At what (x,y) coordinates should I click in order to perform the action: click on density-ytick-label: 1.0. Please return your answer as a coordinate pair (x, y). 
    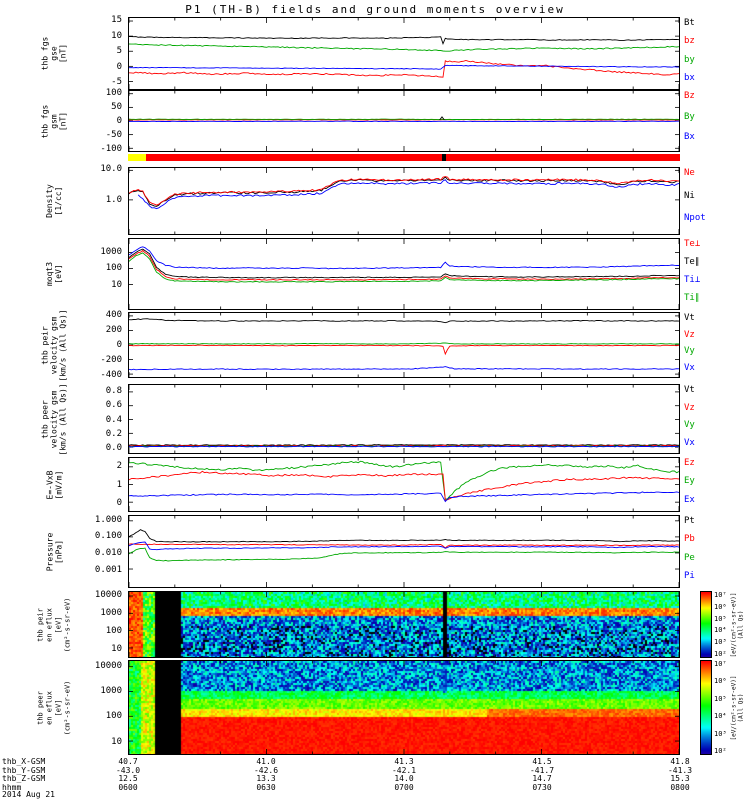
    Looking at the image, I should click on (113, 199).